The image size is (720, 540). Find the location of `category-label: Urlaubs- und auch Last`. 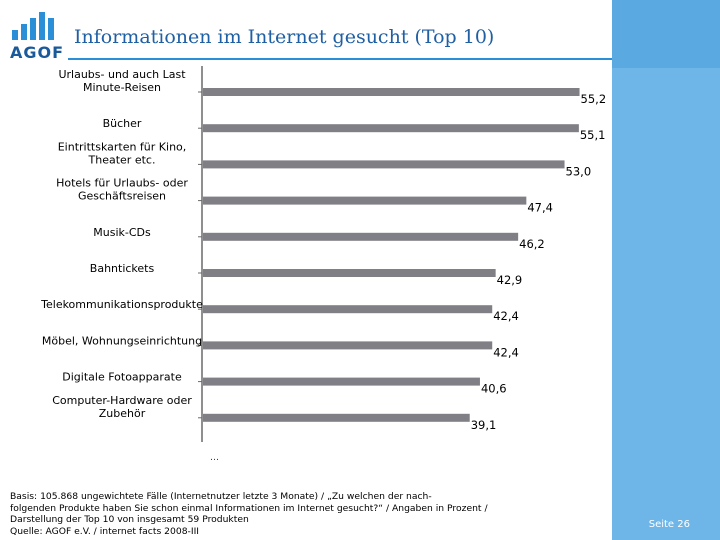

category-label: Urlaubs- und auch Last is located at coordinates (122, 74).